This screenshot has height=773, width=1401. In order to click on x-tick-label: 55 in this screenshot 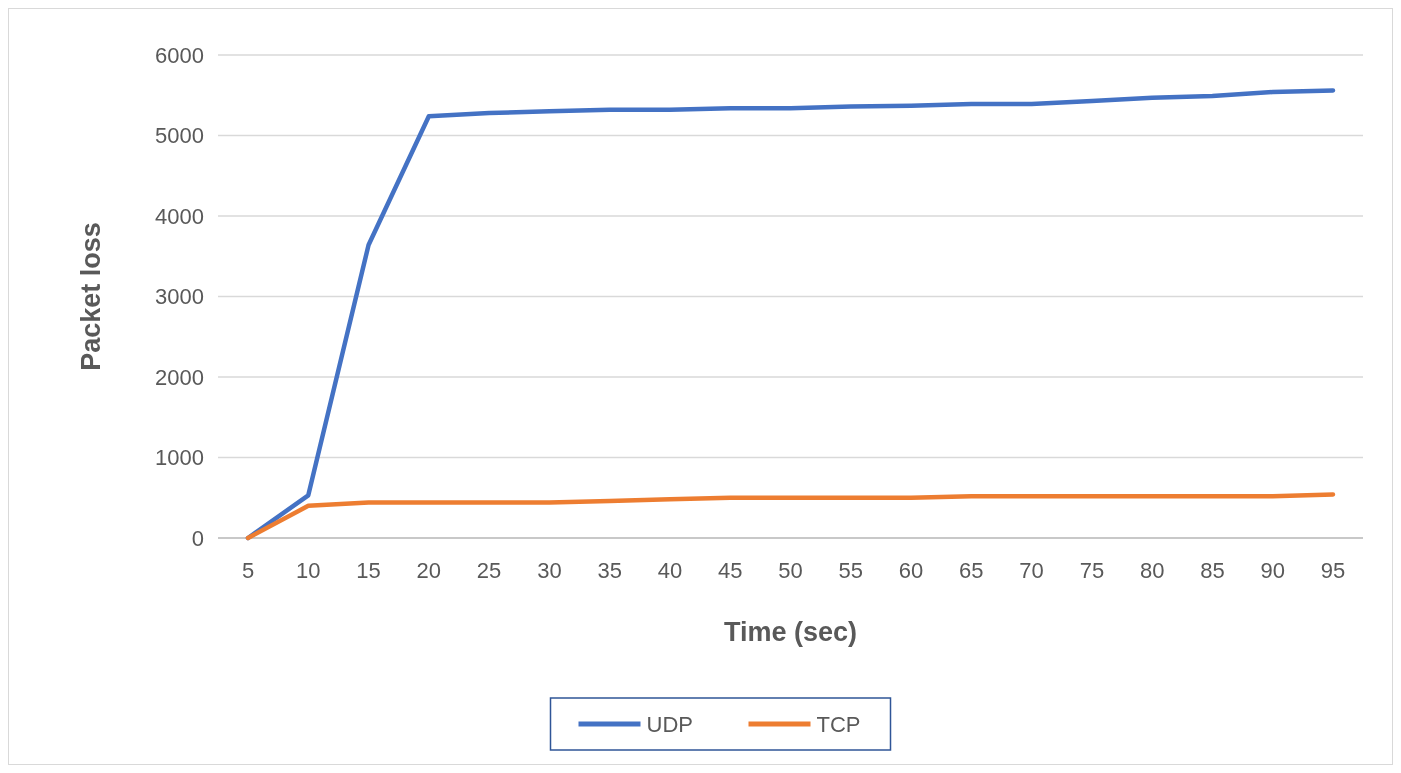, I will do `click(851, 570)`.